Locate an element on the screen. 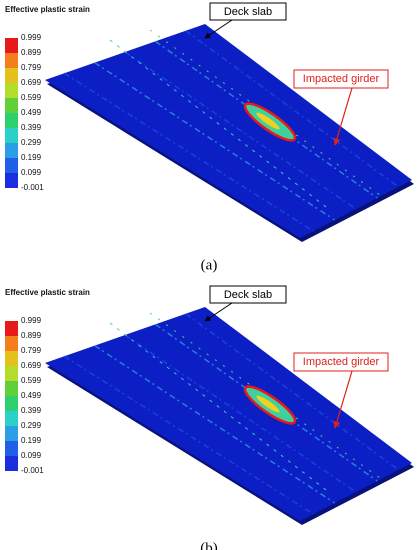 This screenshot has height=550, width=419. caption: (b) is located at coordinates (209, 545).